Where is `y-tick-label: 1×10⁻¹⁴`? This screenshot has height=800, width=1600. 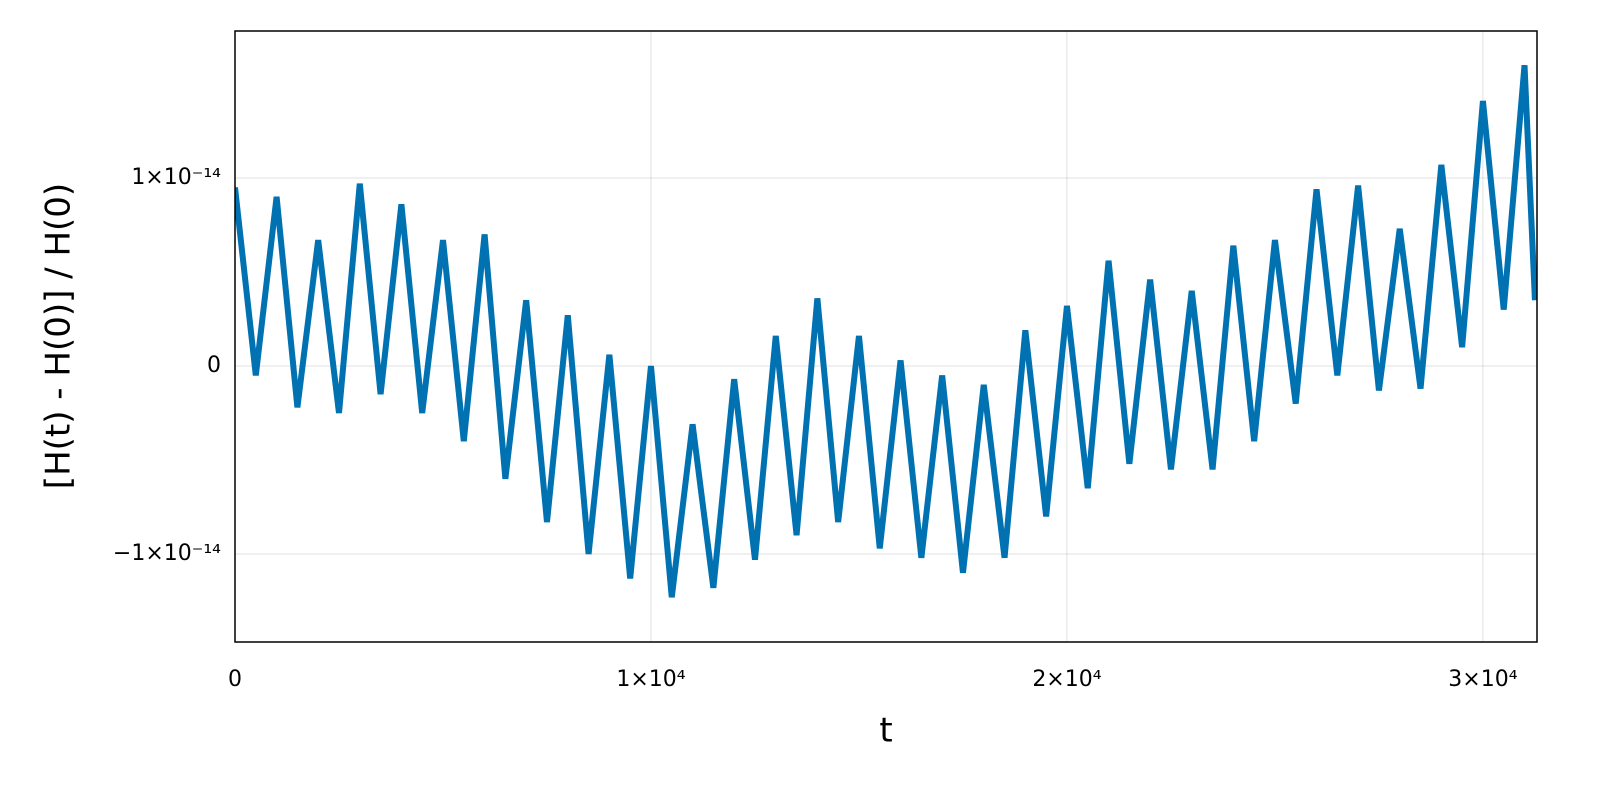 y-tick-label: 1×10⁻¹⁴ is located at coordinates (176, 177).